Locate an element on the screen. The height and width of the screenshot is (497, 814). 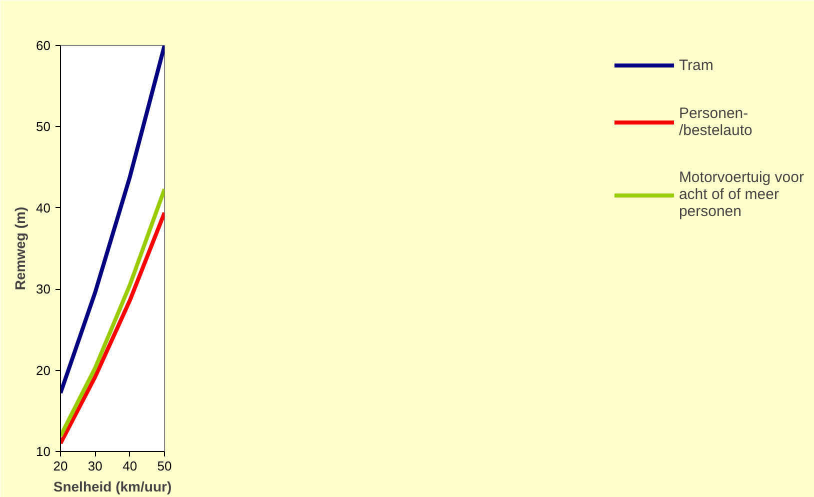
x-axis-title: Snelheid (km/uur) is located at coordinates (112, 486).